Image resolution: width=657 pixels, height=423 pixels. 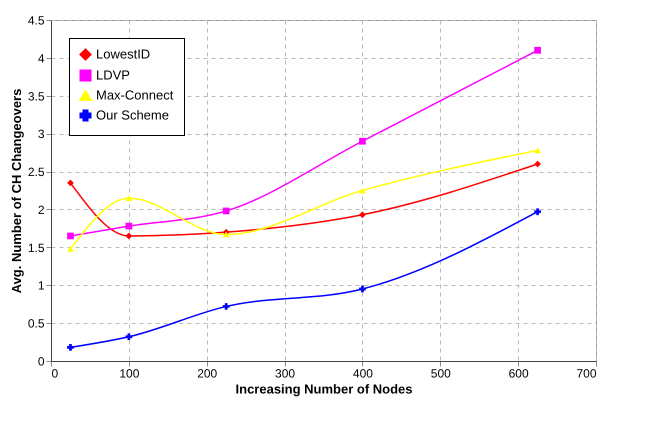 I want to click on y-tick-label: 3.5, so click(x=36, y=96).